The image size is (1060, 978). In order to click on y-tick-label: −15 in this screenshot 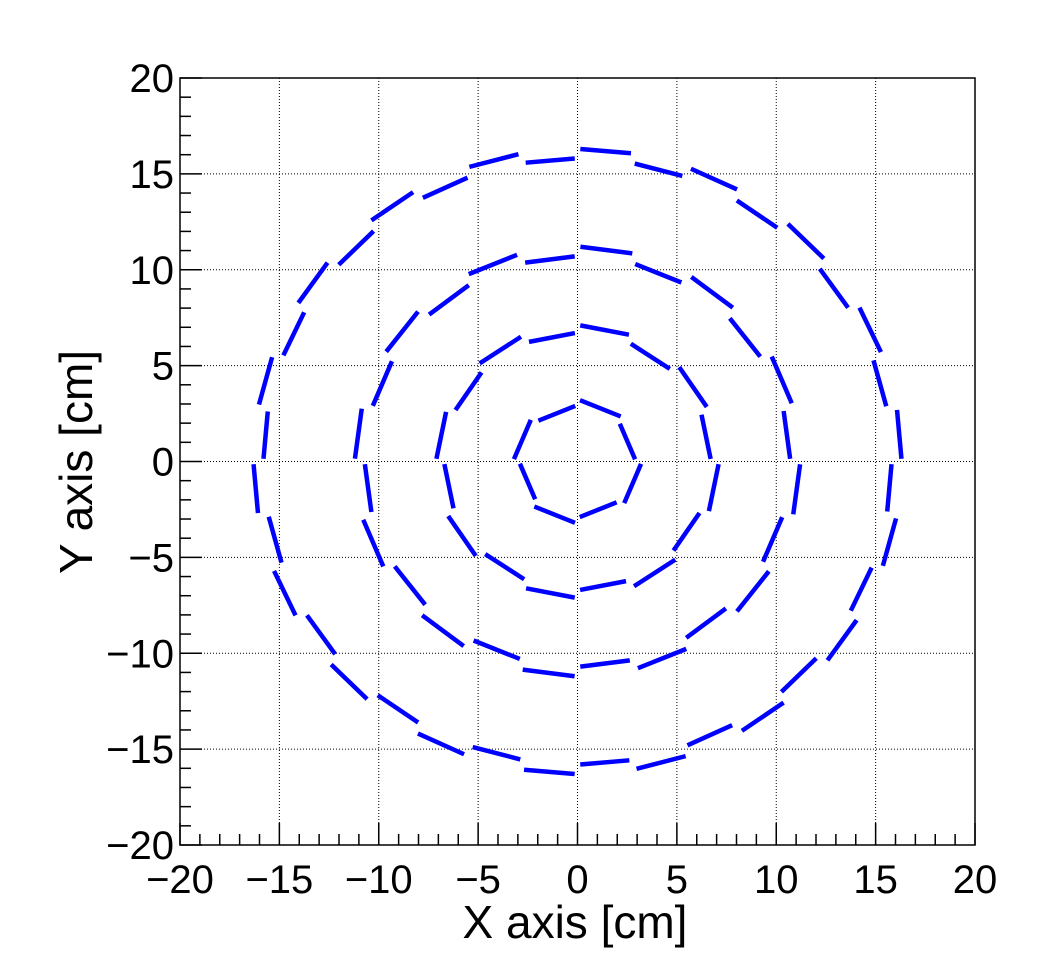, I will do `click(140, 750)`.